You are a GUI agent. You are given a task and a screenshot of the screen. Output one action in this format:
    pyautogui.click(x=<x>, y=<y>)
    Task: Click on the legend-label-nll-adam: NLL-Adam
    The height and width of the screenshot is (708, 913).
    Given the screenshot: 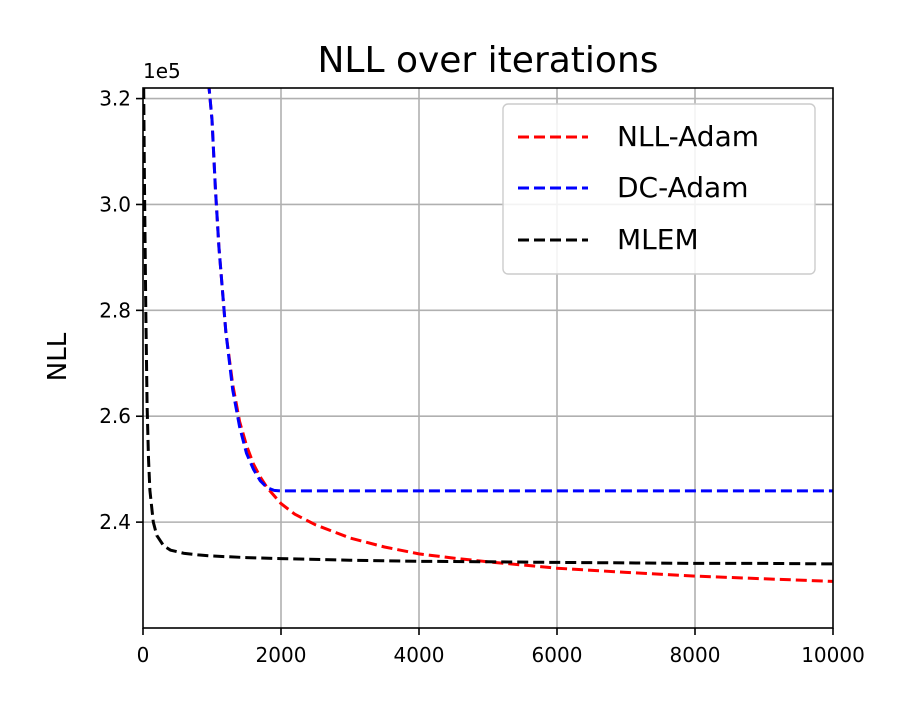 What is the action you would take?
    pyautogui.click(x=688, y=136)
    